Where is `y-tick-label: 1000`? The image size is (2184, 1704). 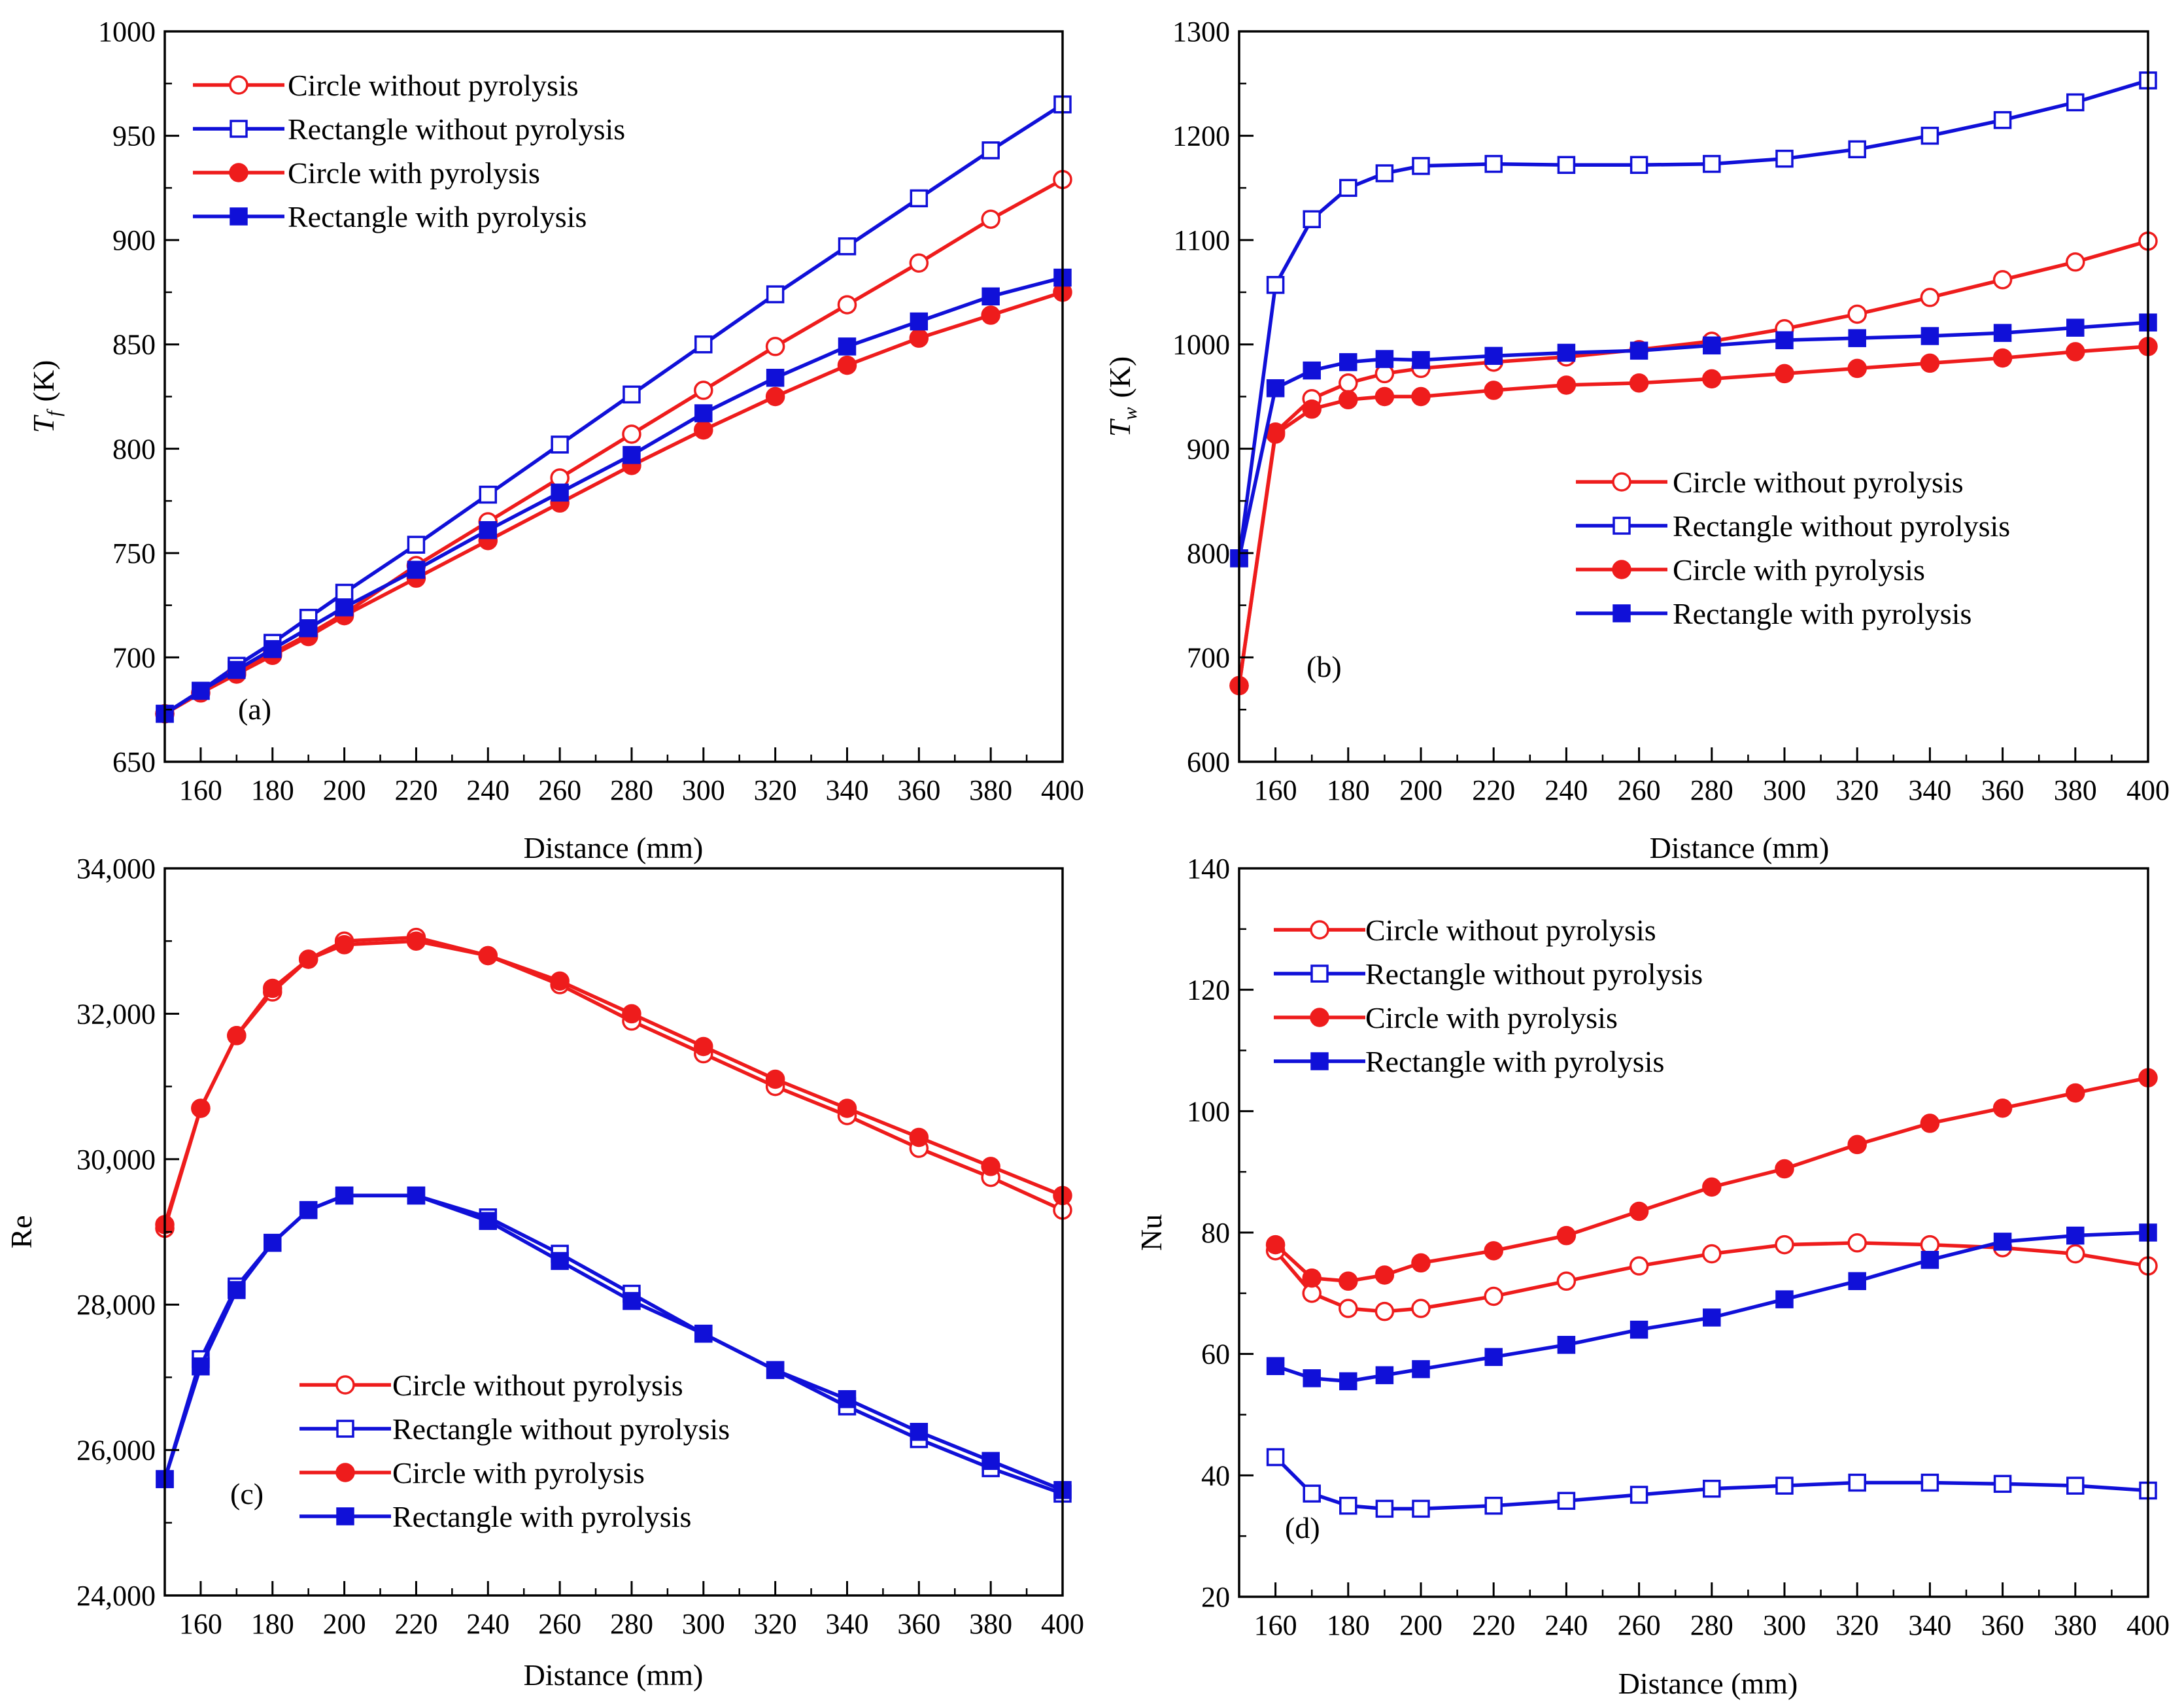
y-tick-label: 1000 is located at coordinates (127, 32).